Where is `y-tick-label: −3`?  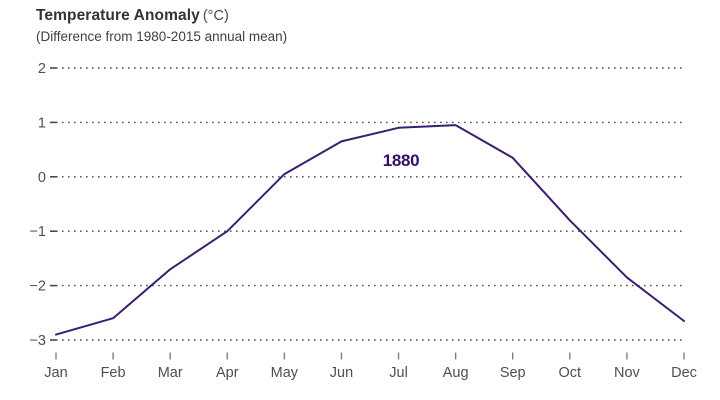
y-tick-label: −3 is located at coordinates (37, 341).